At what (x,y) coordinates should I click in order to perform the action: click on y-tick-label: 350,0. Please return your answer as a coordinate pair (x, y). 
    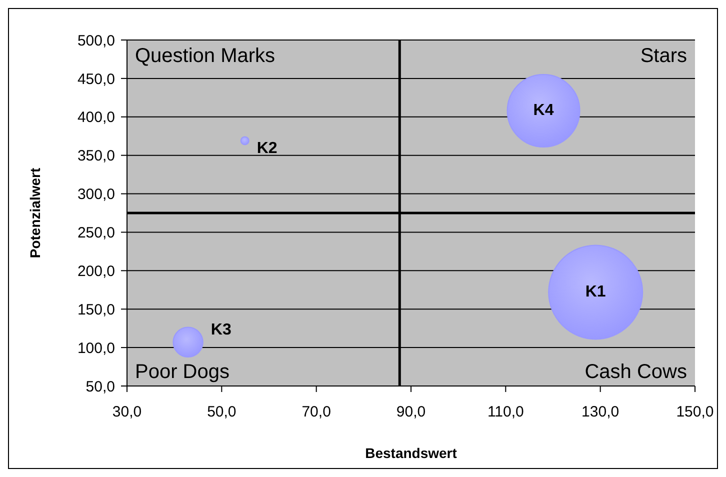
    Looking at the image, I should click on (96, 156).